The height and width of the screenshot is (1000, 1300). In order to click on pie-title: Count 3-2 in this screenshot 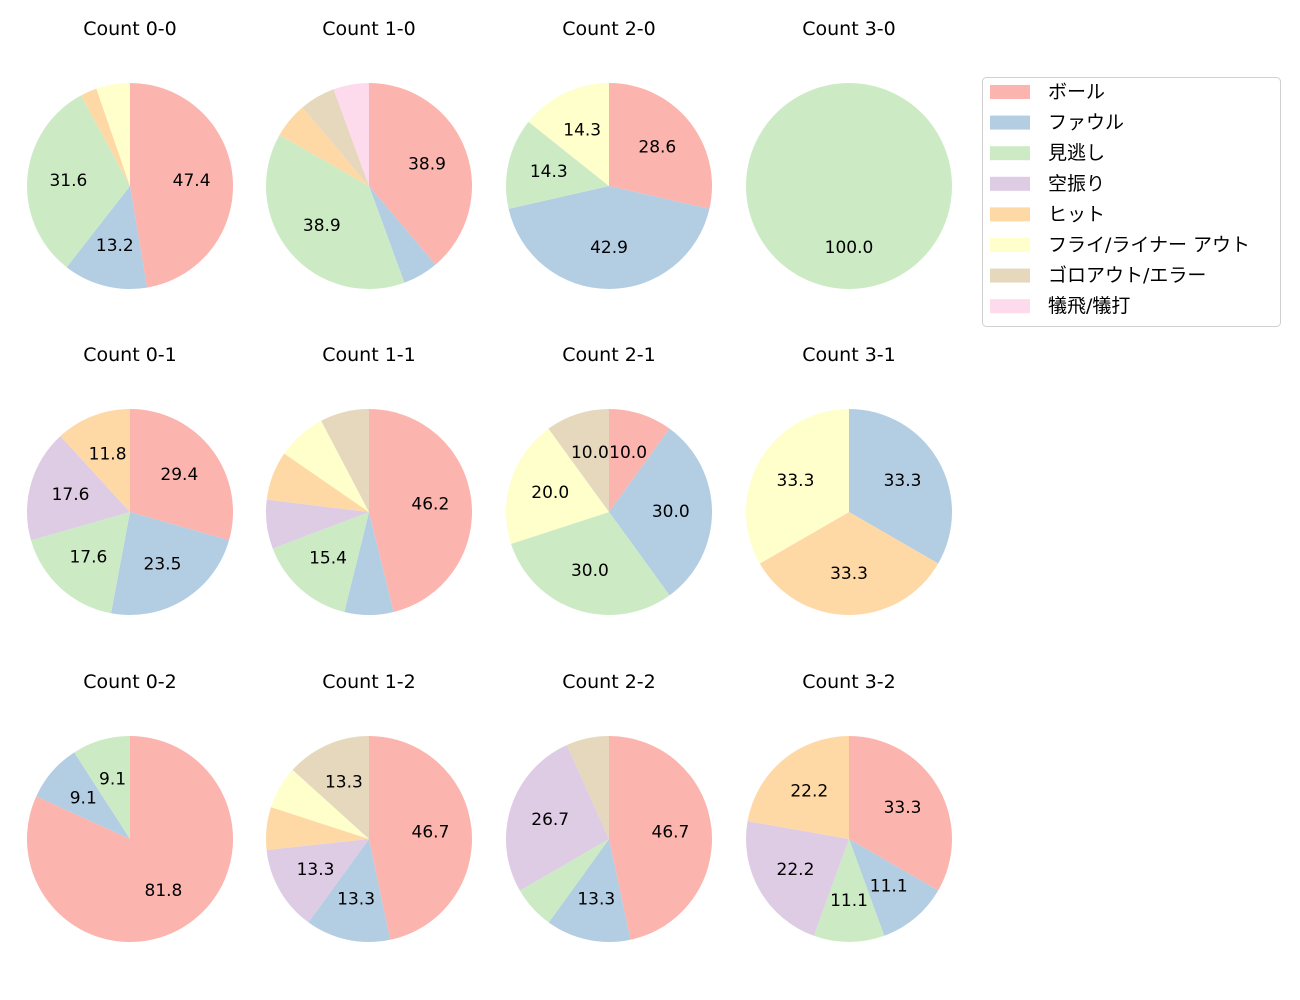, I will do `click(849, 682)`.